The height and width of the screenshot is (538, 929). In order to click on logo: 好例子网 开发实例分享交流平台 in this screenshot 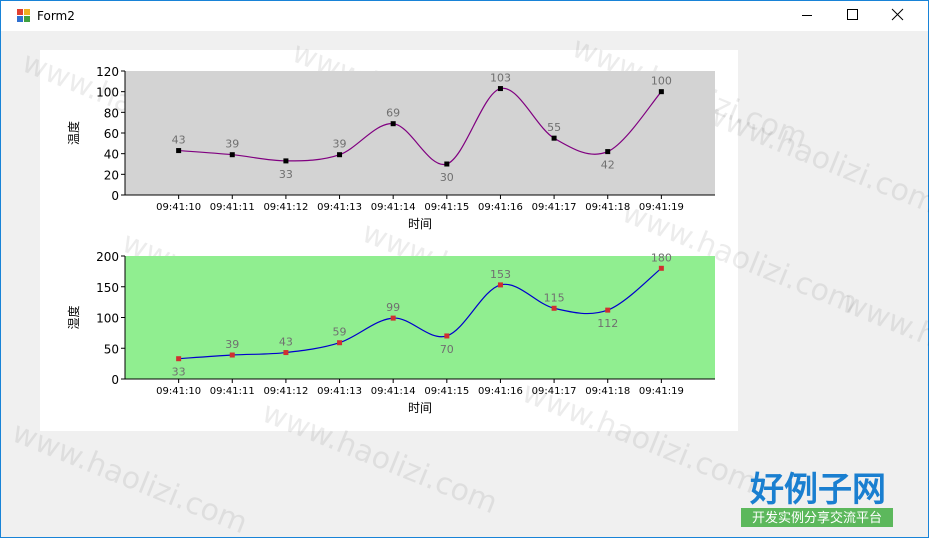, I will do `click(817, 498)`.